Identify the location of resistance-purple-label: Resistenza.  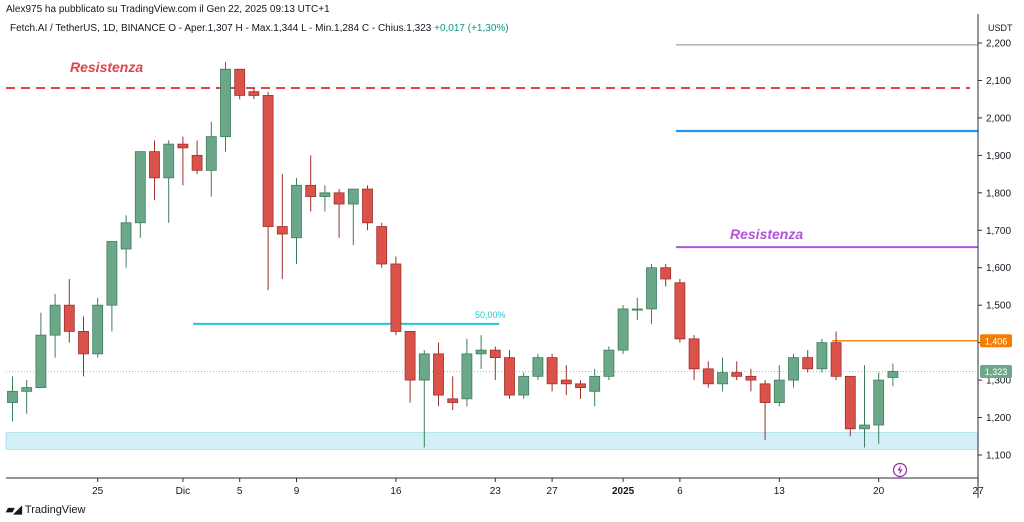
(766, 234).